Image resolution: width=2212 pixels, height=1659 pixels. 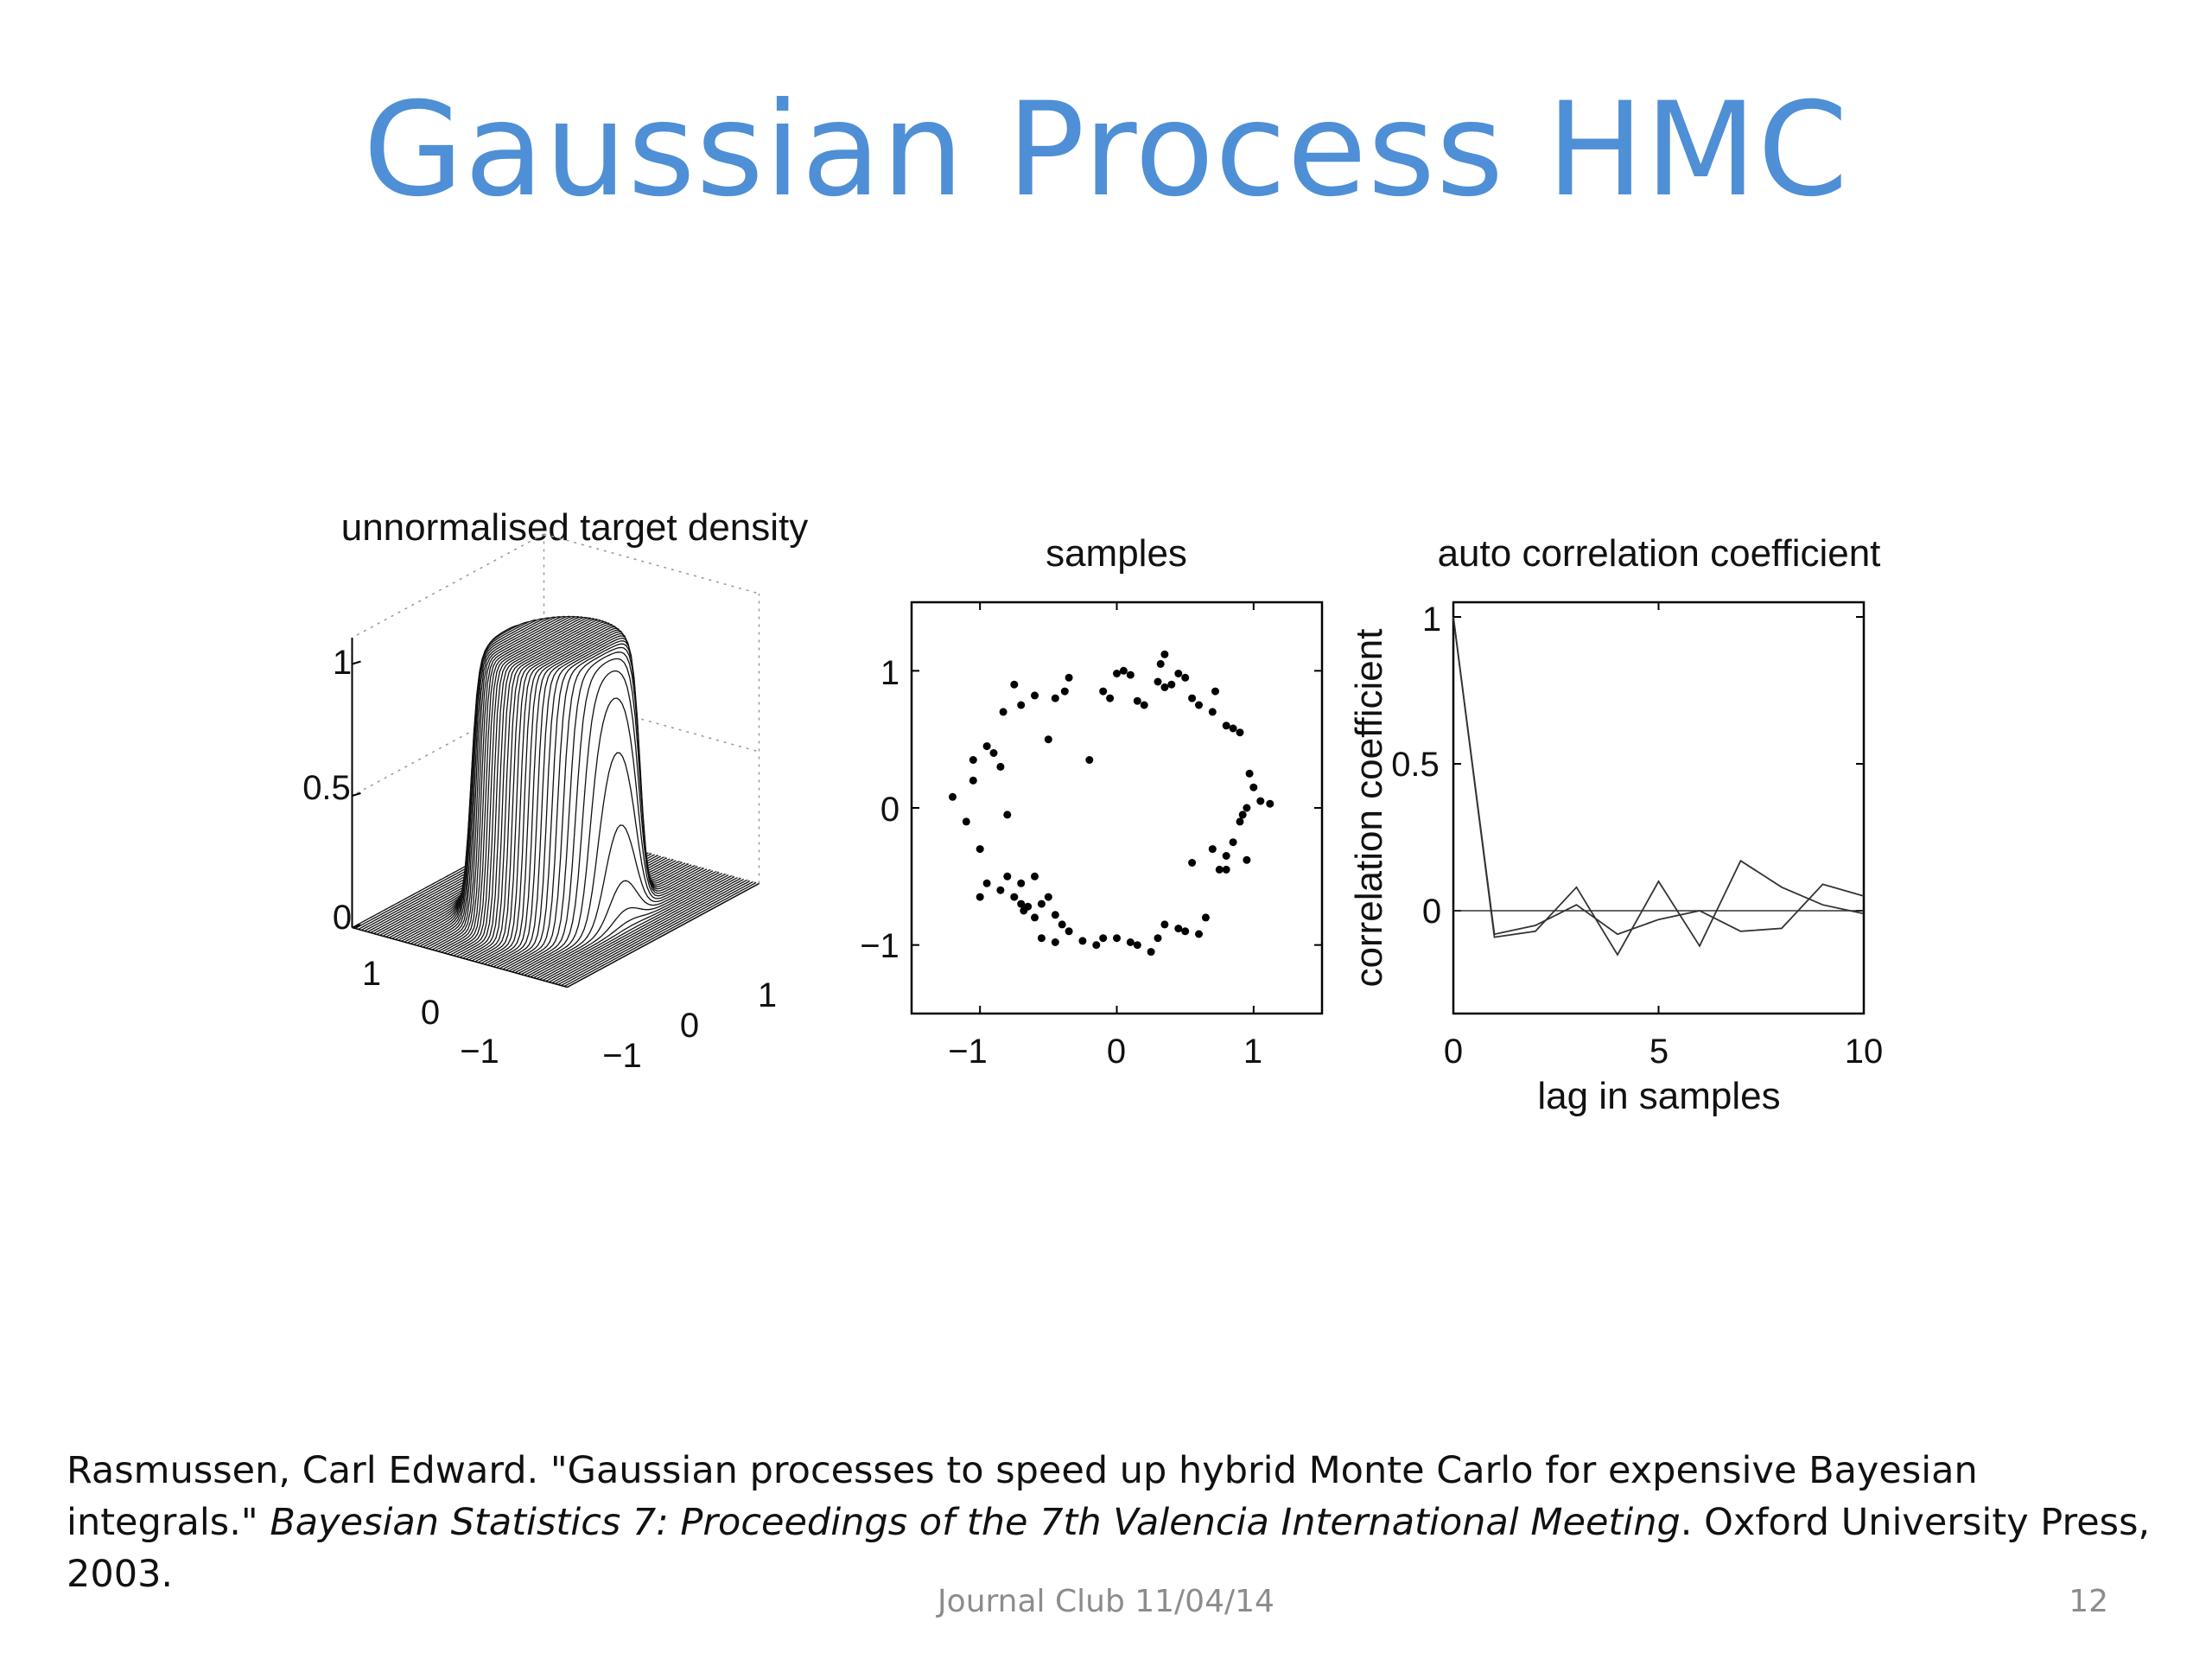 I want to click on acf-y-tick-1: 1, so click(x=1431, y=620).